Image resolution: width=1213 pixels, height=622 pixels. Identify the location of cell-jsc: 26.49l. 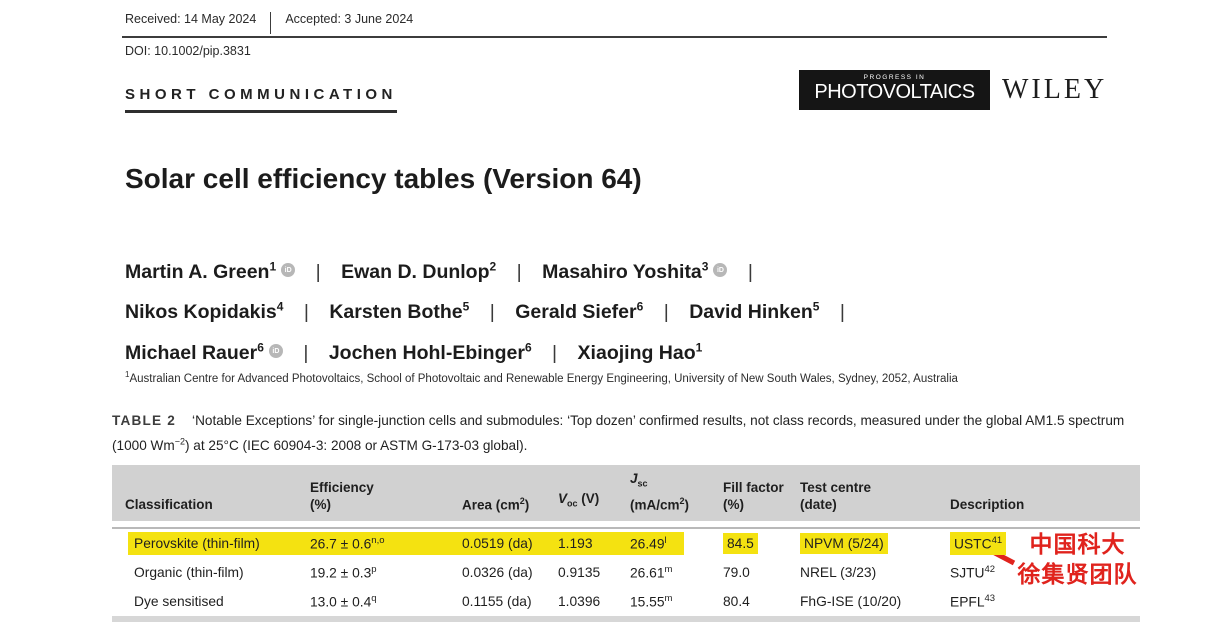
(648, 543).